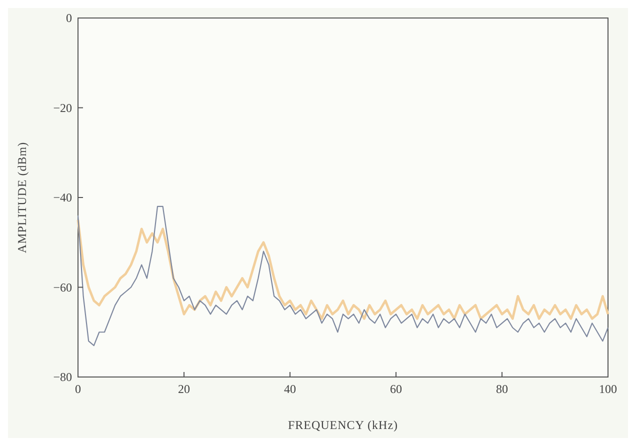 The height and width of the screenshot is (446, 636). Describe the element at coordinates (502, 389) in the screenshot. I see `x-tick-label: 80` at that location.